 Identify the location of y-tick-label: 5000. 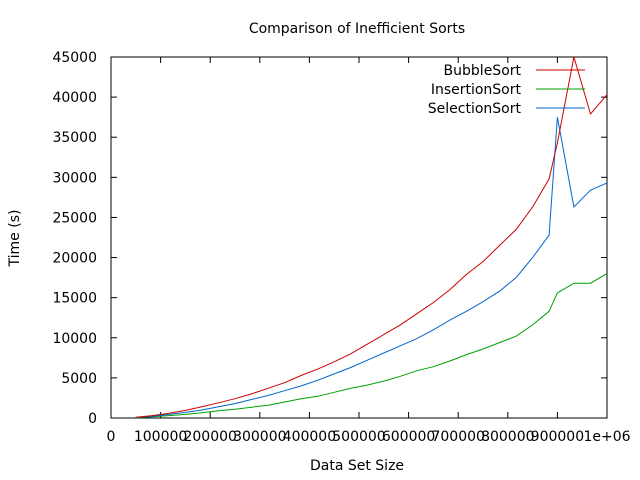
(79, 379).